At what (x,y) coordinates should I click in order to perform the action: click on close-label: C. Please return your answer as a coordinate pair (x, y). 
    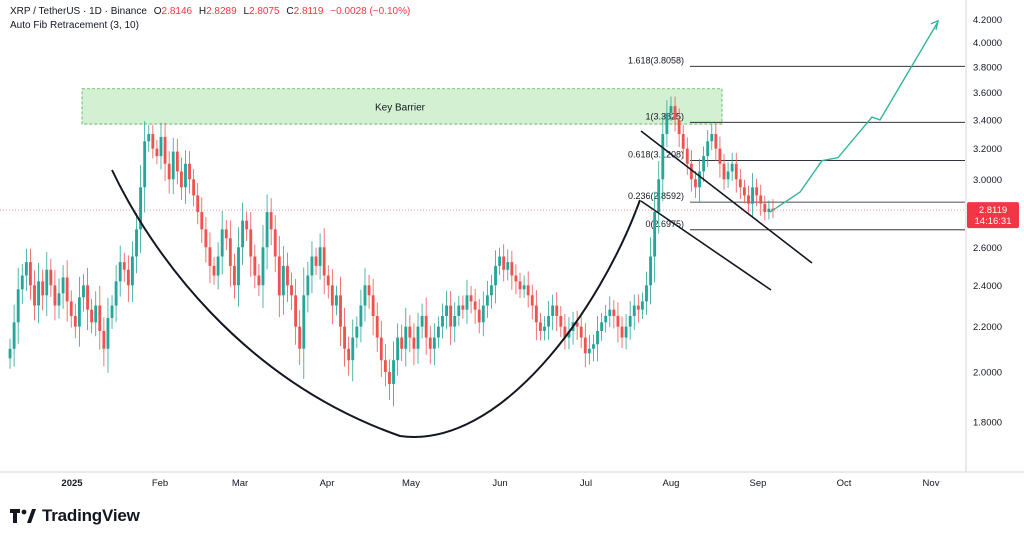
    Looking at the image, I should click on (290, 11).